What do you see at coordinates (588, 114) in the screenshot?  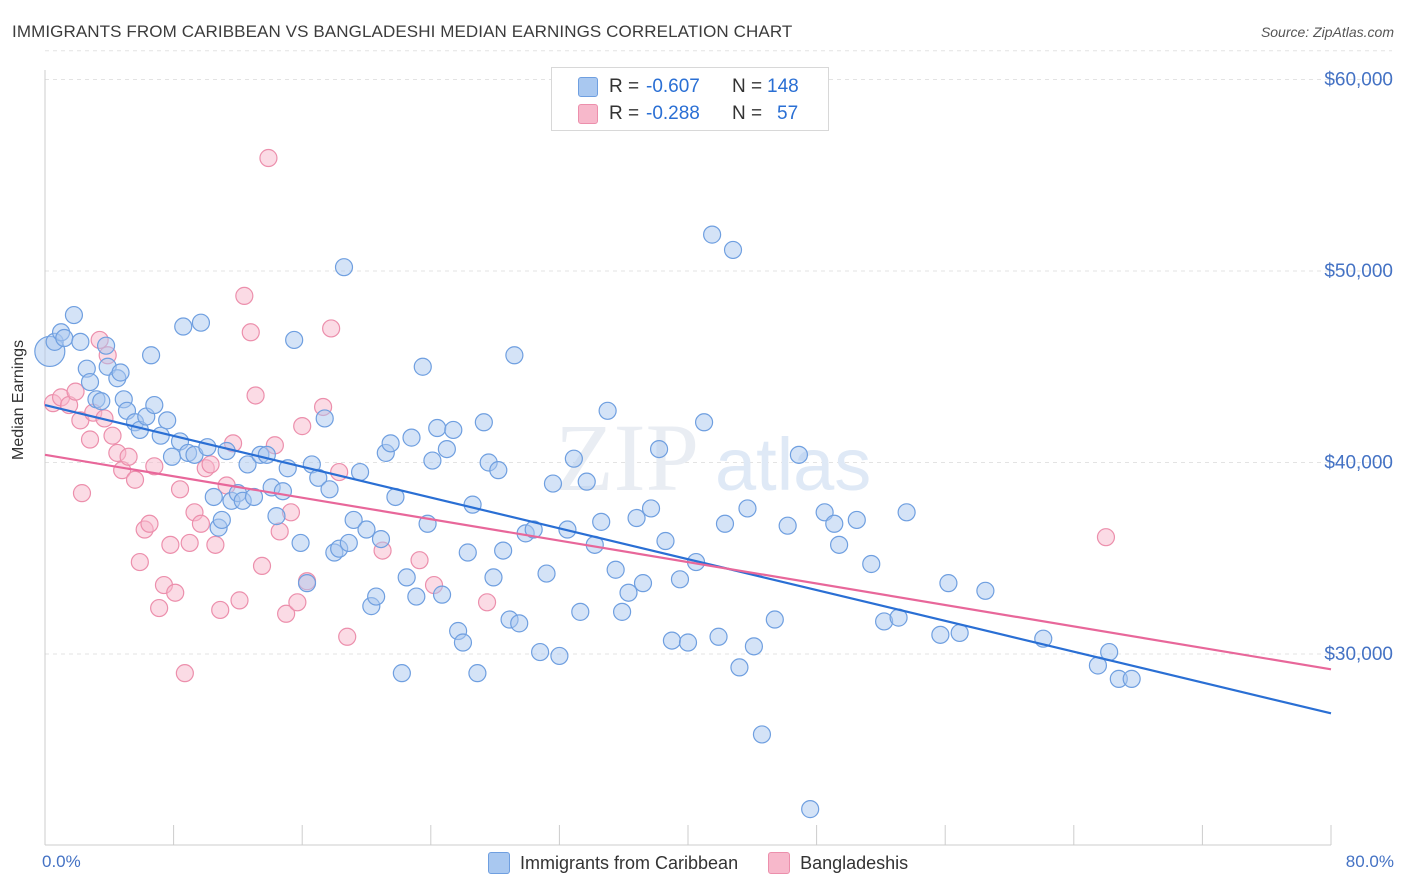 I see `bangladeshi-swatch` at bounding box center [588, 114].